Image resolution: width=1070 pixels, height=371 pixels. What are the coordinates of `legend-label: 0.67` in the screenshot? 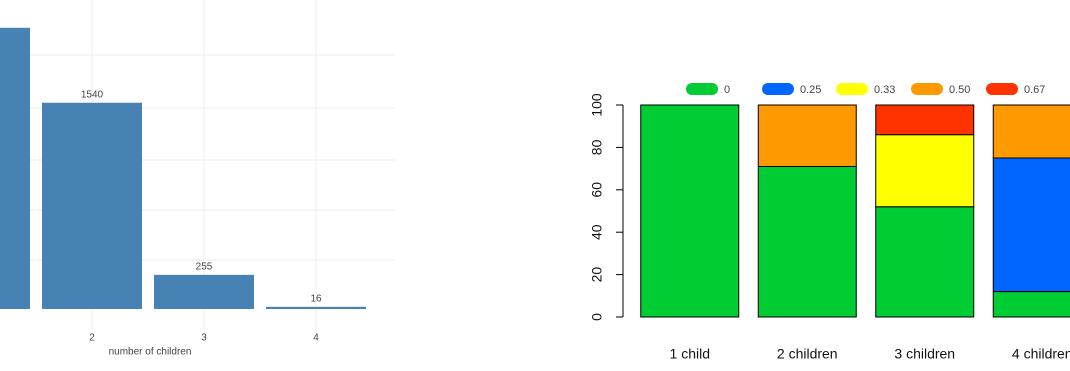 It's located at (1034, 90).